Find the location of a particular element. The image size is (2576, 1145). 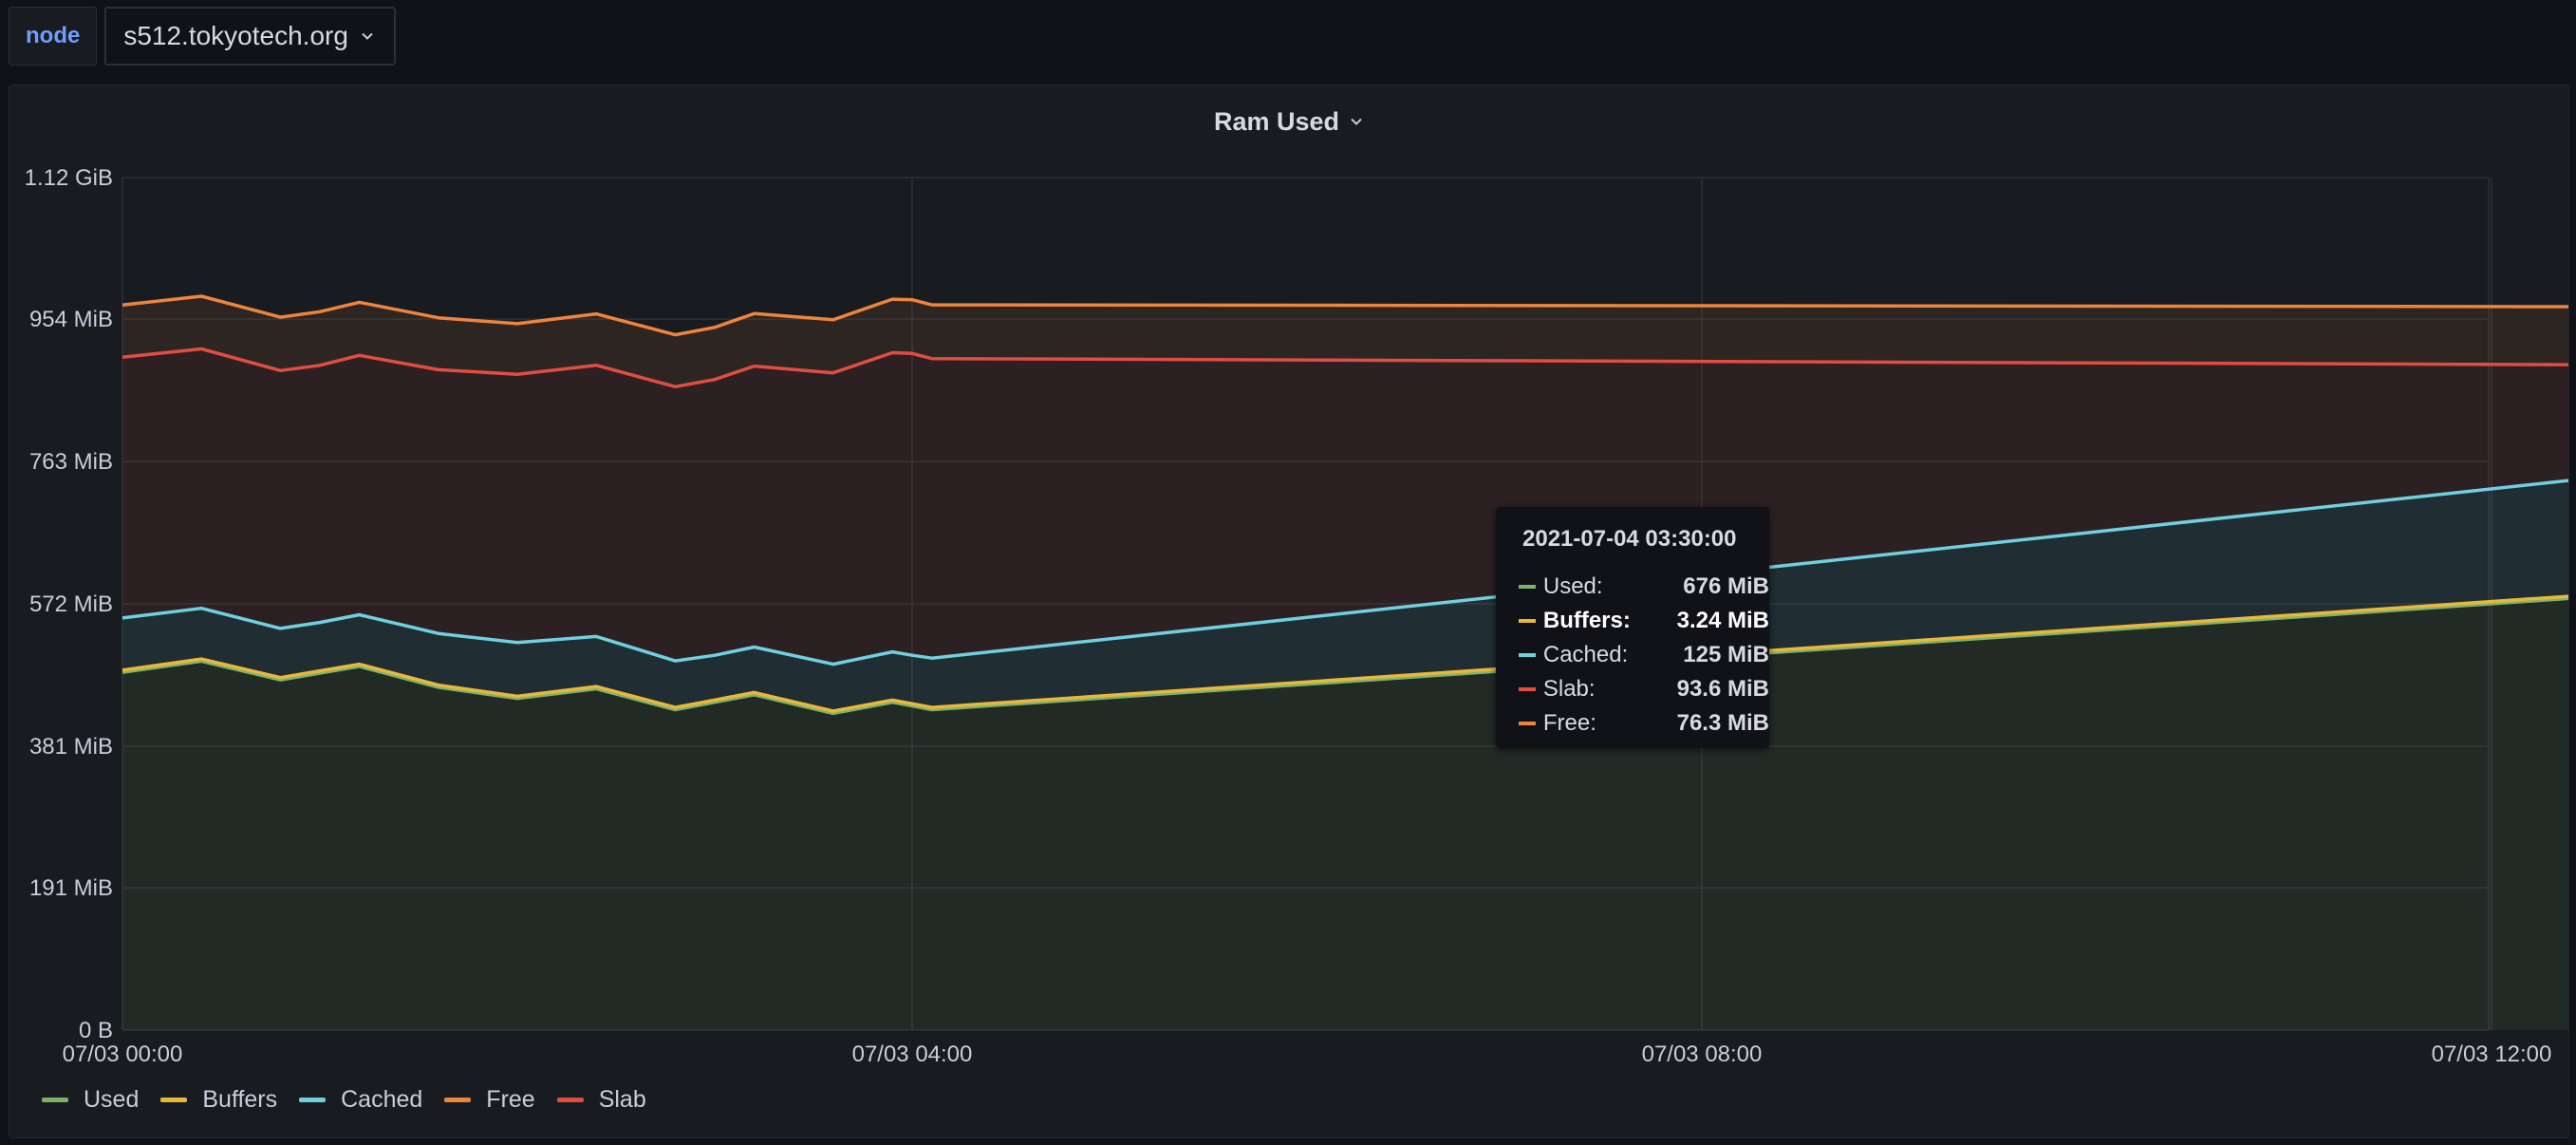

tooltip-series-value: 125 MiB is located at coordinates (1726, 654).